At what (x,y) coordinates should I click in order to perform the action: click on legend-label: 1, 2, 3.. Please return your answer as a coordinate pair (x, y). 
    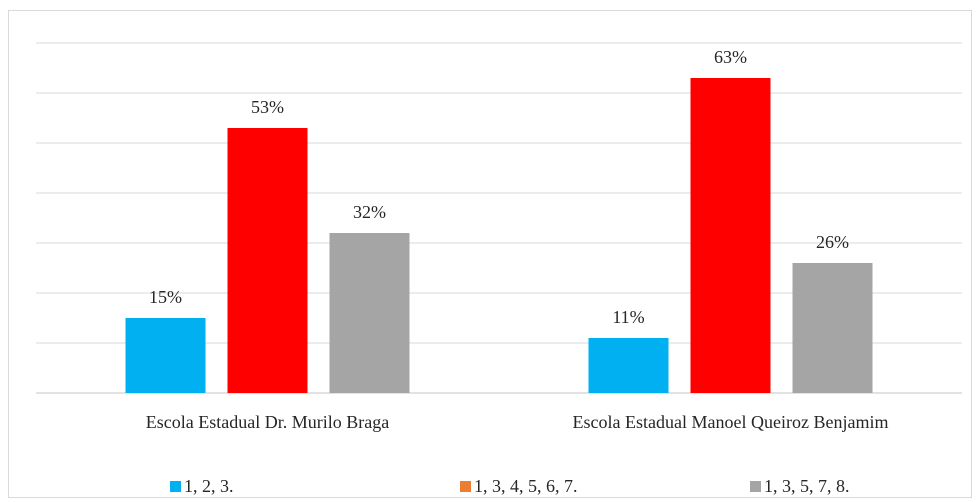
    Looking at the image, I should click on (209, 486).